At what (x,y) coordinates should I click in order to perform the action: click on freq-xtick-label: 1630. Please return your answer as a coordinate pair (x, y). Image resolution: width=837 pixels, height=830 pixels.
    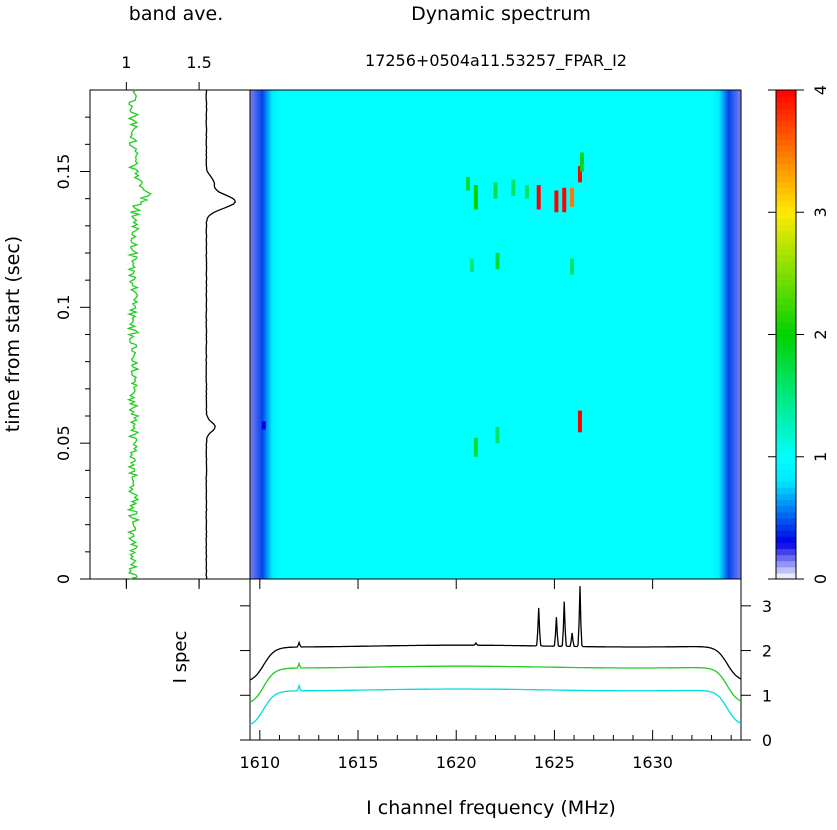
    Looking at the image, I should click on (652, 762).